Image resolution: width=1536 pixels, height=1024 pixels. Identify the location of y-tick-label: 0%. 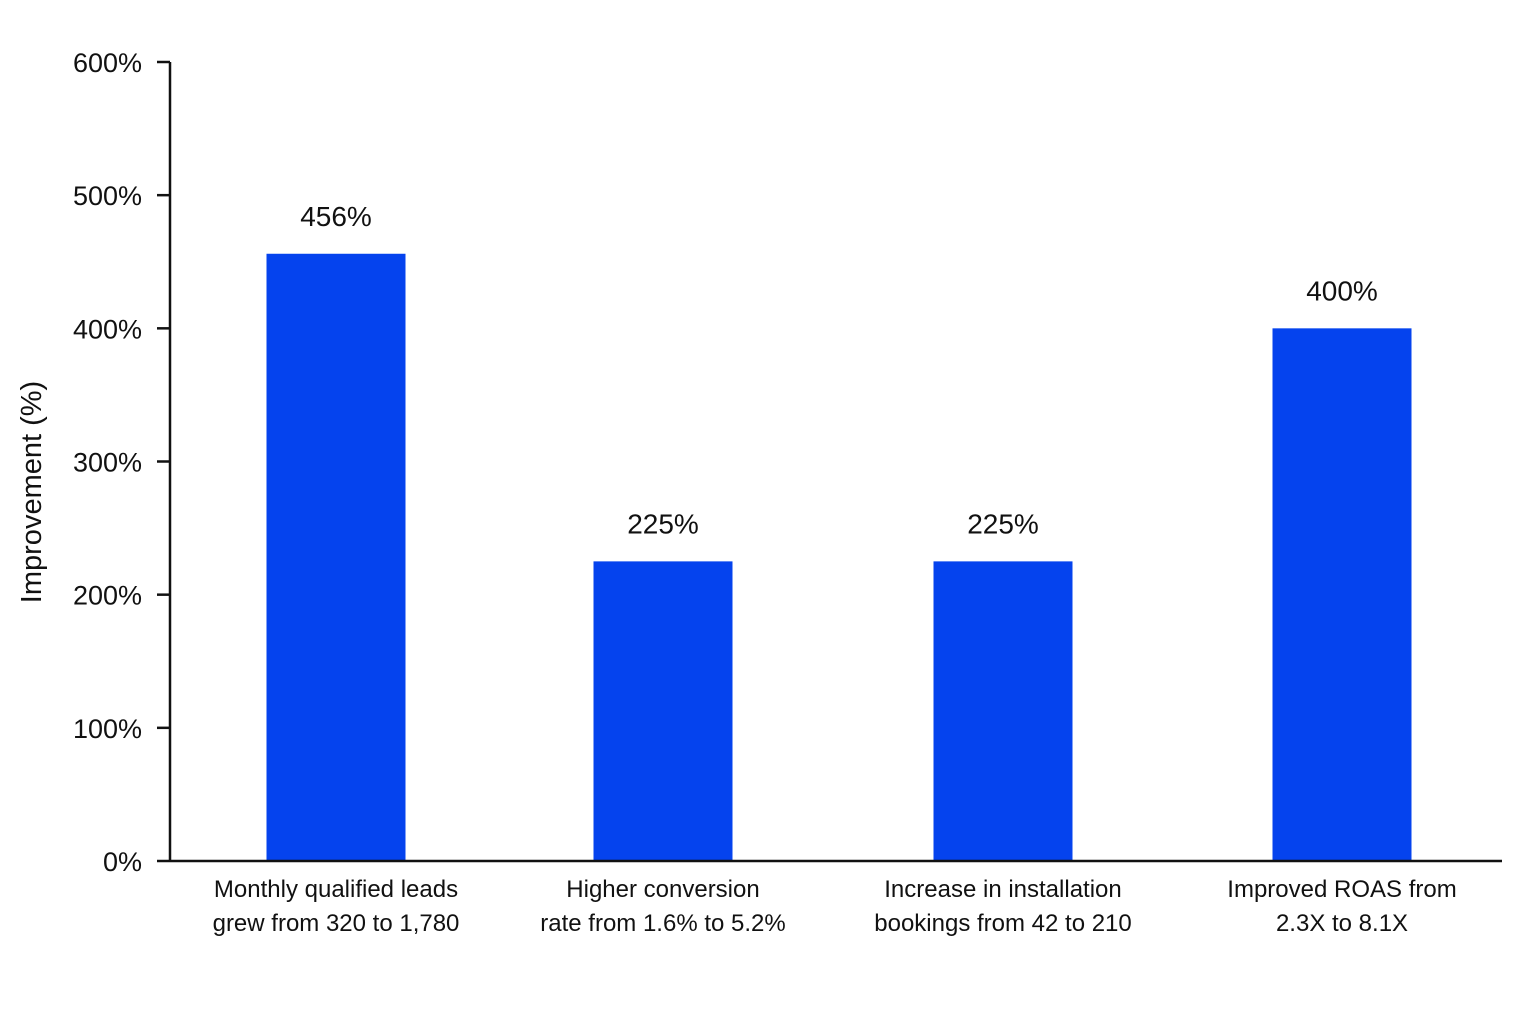
(122, 862).